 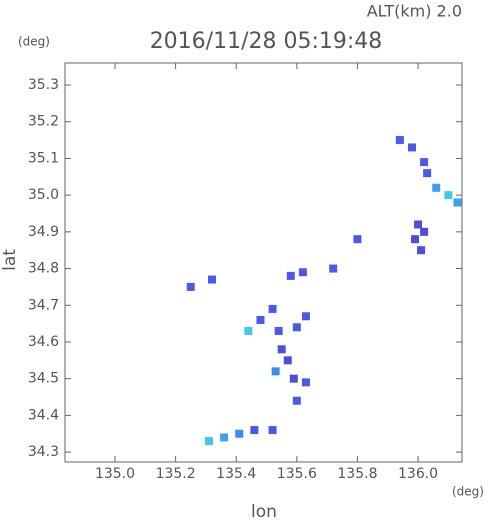 What do you see at coordinates (264, 511) in the screenshot?
I see `x-axis-label: lon` at bounding box center [264, 511].